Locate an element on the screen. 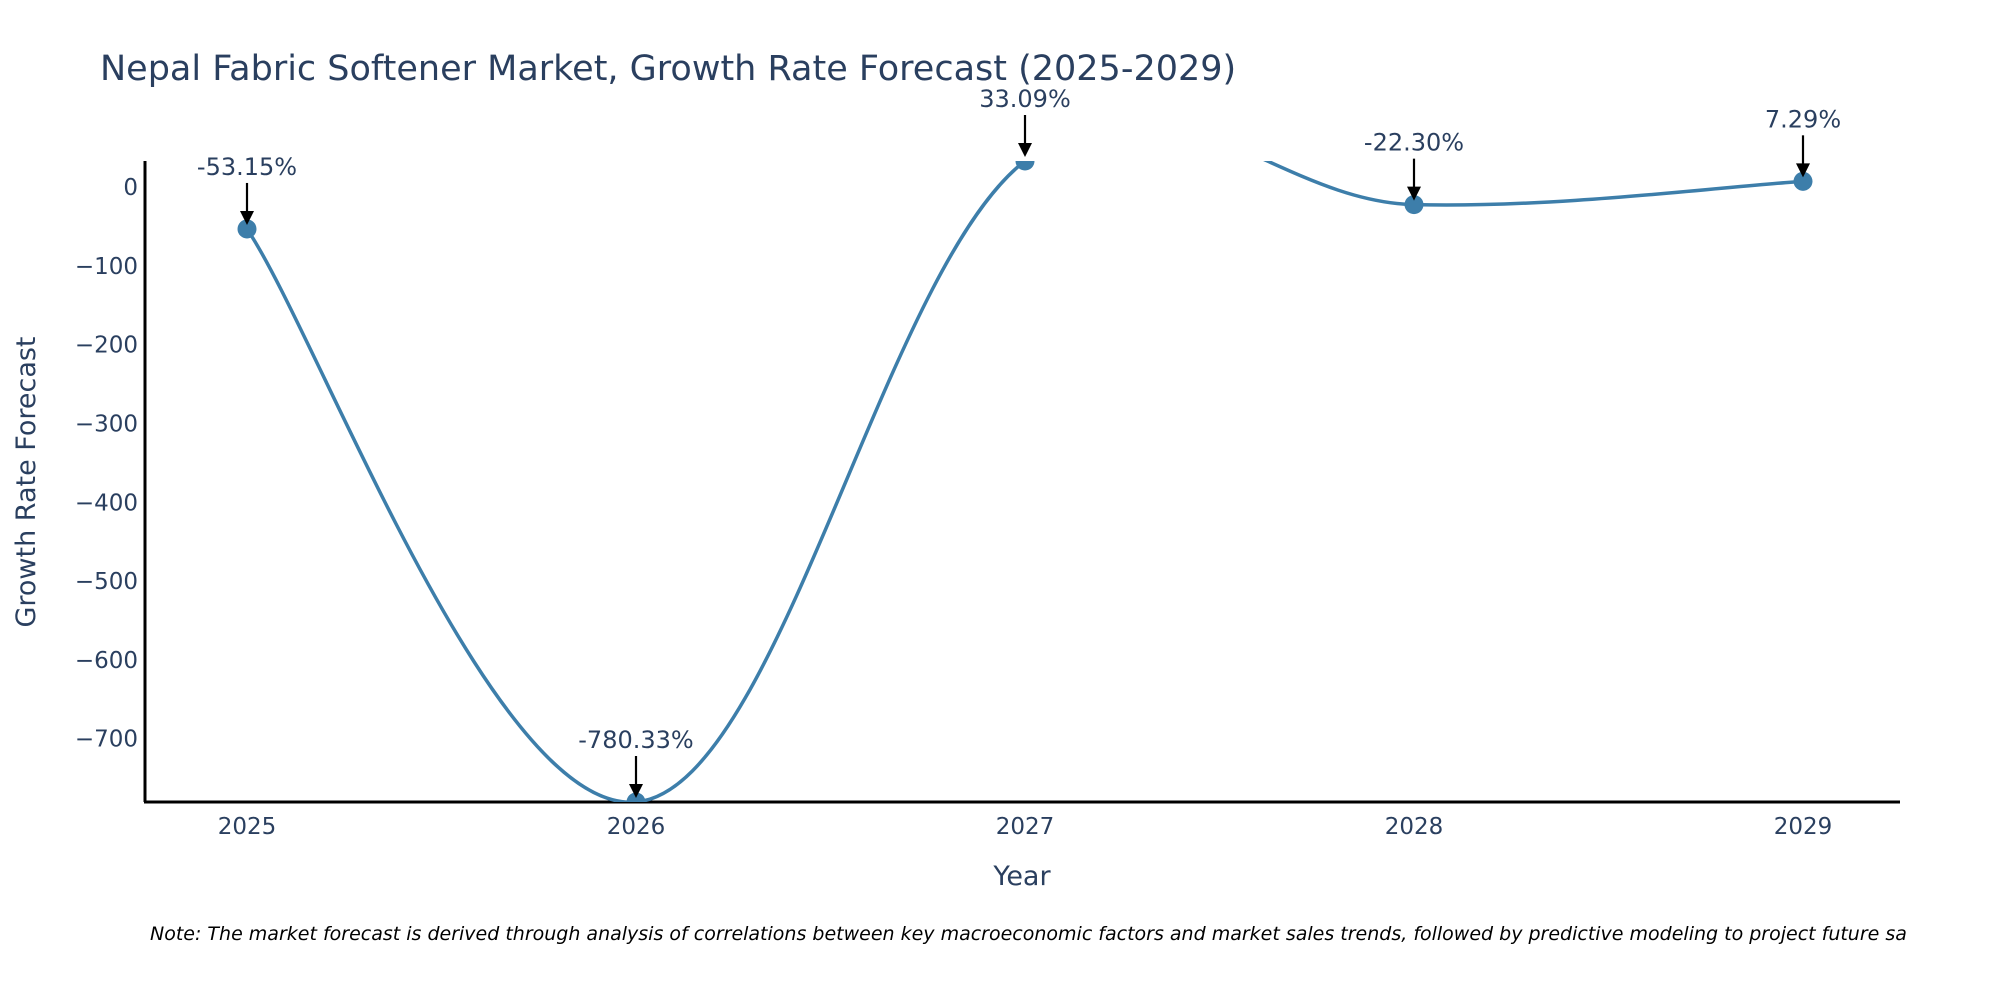 This screenshot has height=1000, width=2000. data-label: -53.15% is located at coordinates (247, 167).